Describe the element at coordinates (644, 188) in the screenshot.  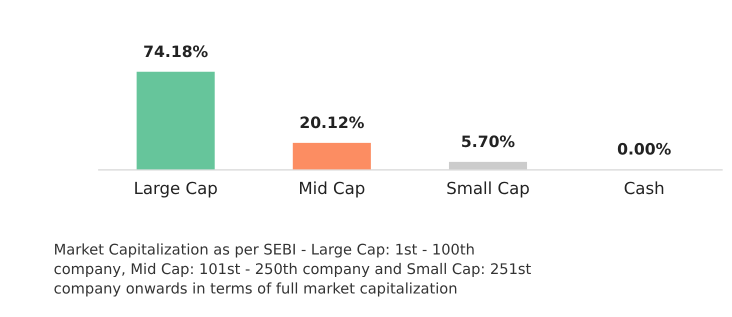
I see `x-tick-label: Cash` at that location.